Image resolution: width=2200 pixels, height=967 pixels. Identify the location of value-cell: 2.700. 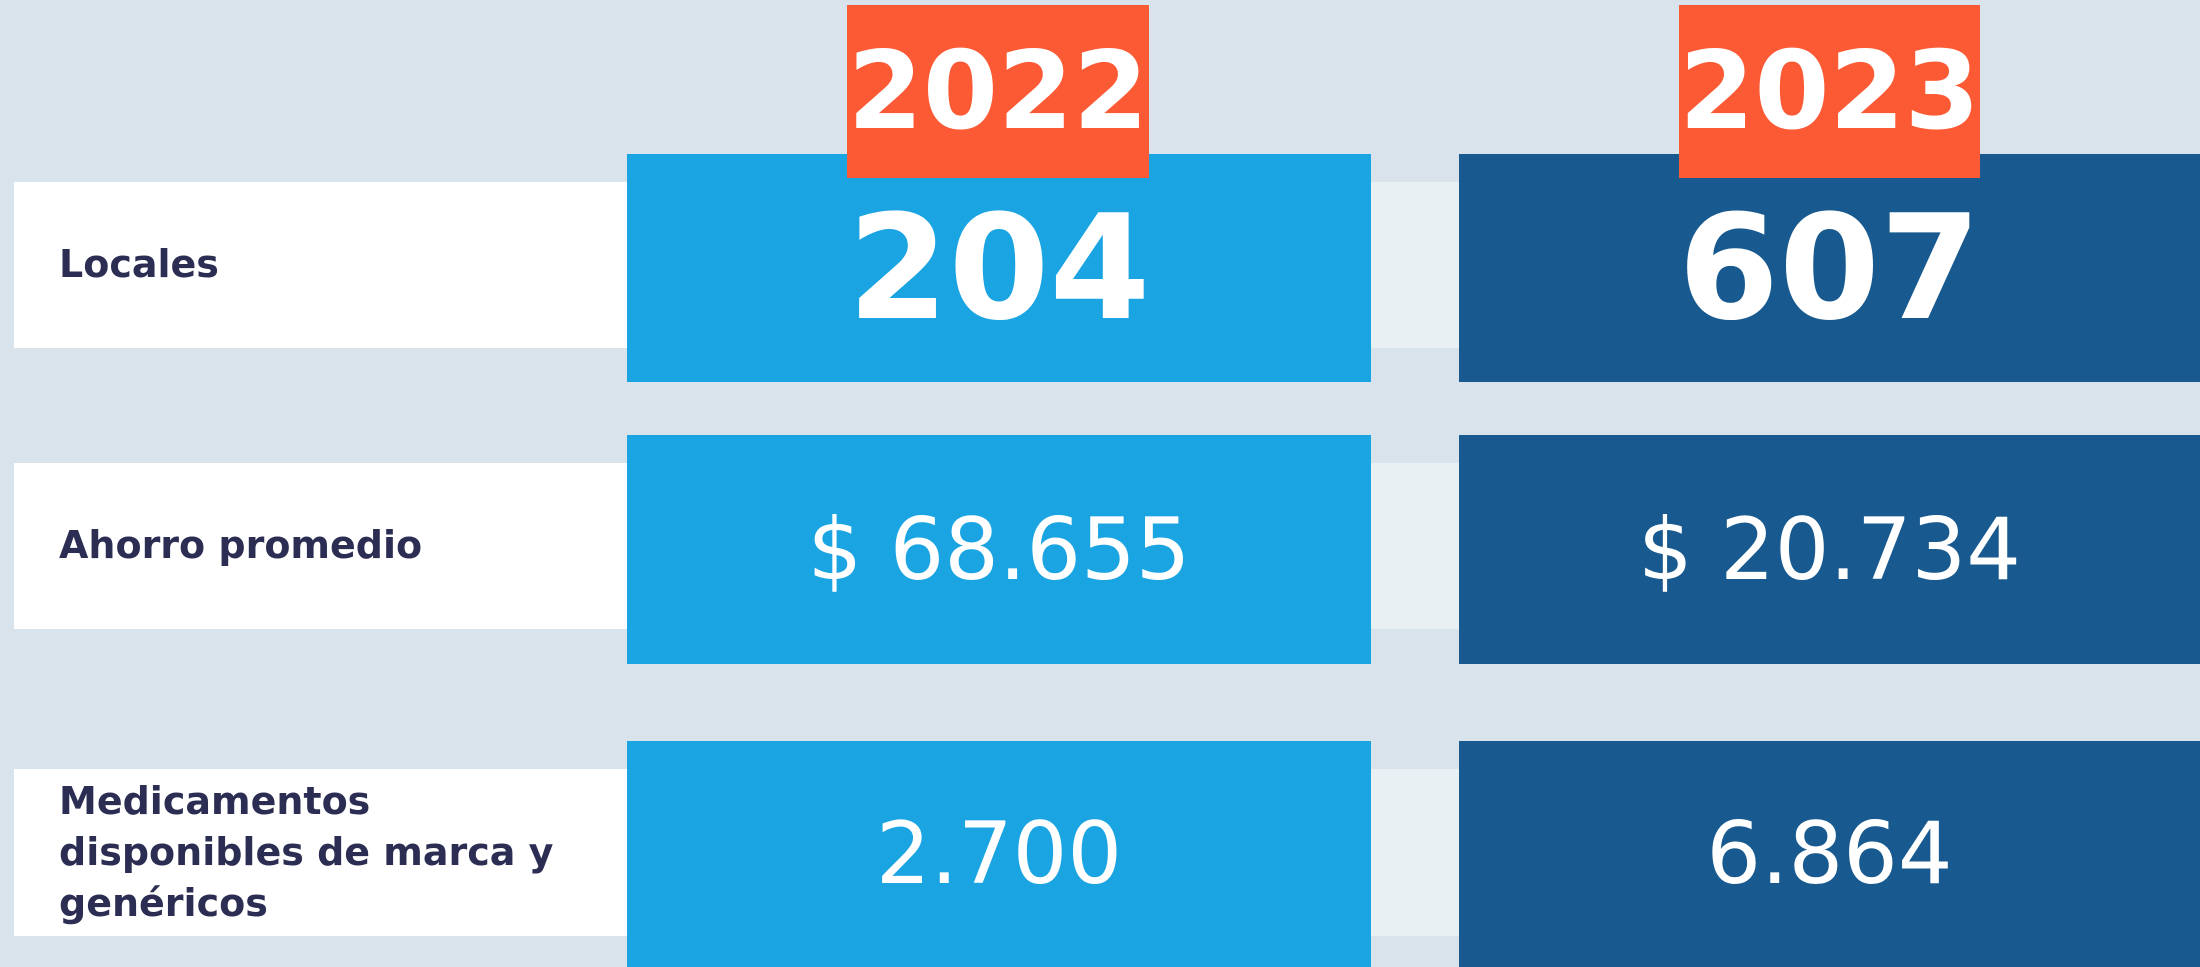
(999, 854).